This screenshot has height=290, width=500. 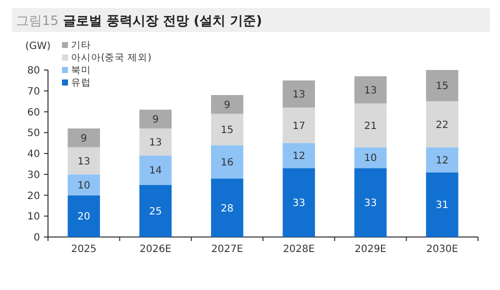 I want to click on legend-label: 기타, so click(x=81, y=45).